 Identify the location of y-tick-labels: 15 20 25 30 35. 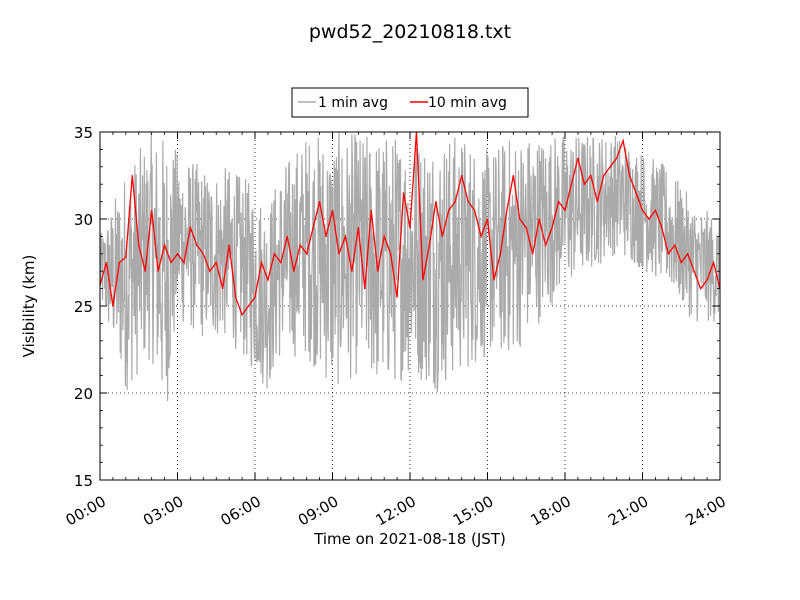
(83, 307).